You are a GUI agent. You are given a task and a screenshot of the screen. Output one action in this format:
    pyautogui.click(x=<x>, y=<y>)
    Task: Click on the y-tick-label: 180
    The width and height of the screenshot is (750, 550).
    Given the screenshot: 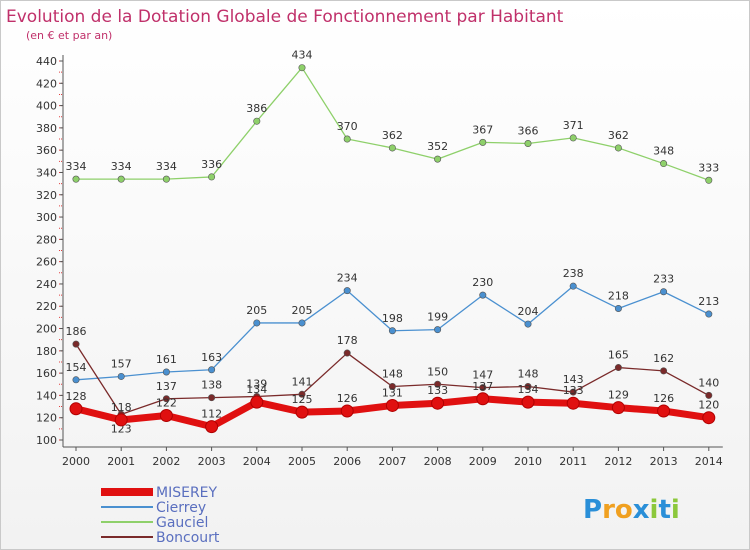 What is the action you would take?
    pyautogui.click(x=46, y=351)
    